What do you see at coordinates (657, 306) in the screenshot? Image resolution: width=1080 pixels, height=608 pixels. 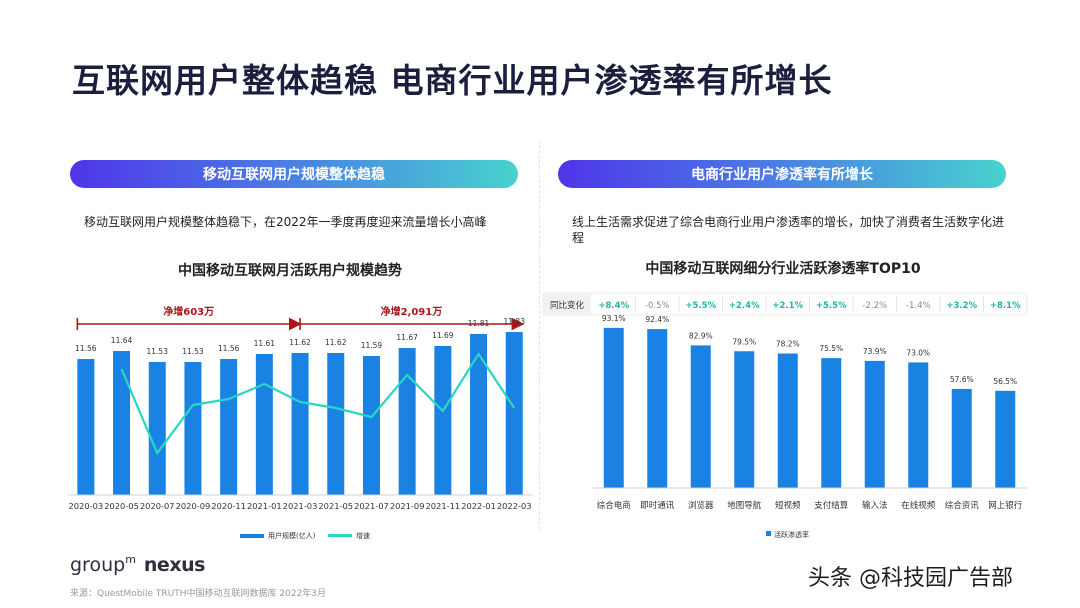 I see `yoy-value: -0.5%` at bounding box center [657, 306].